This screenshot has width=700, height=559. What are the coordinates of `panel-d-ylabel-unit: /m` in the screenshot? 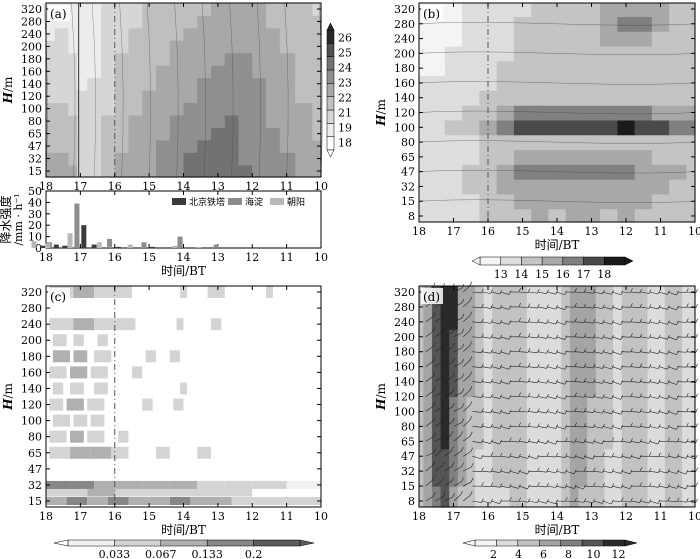 It's located at (381, 390).